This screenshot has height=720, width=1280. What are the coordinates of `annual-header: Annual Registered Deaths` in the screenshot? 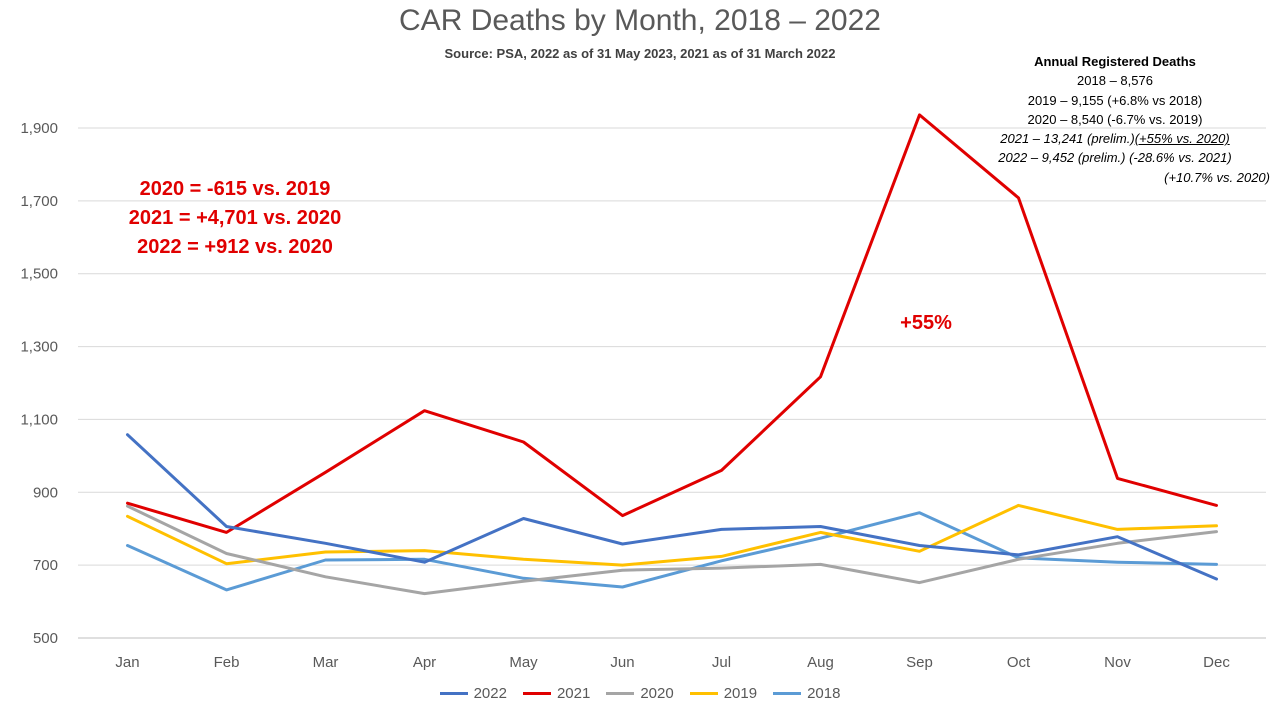 It's located at (1115, 61).